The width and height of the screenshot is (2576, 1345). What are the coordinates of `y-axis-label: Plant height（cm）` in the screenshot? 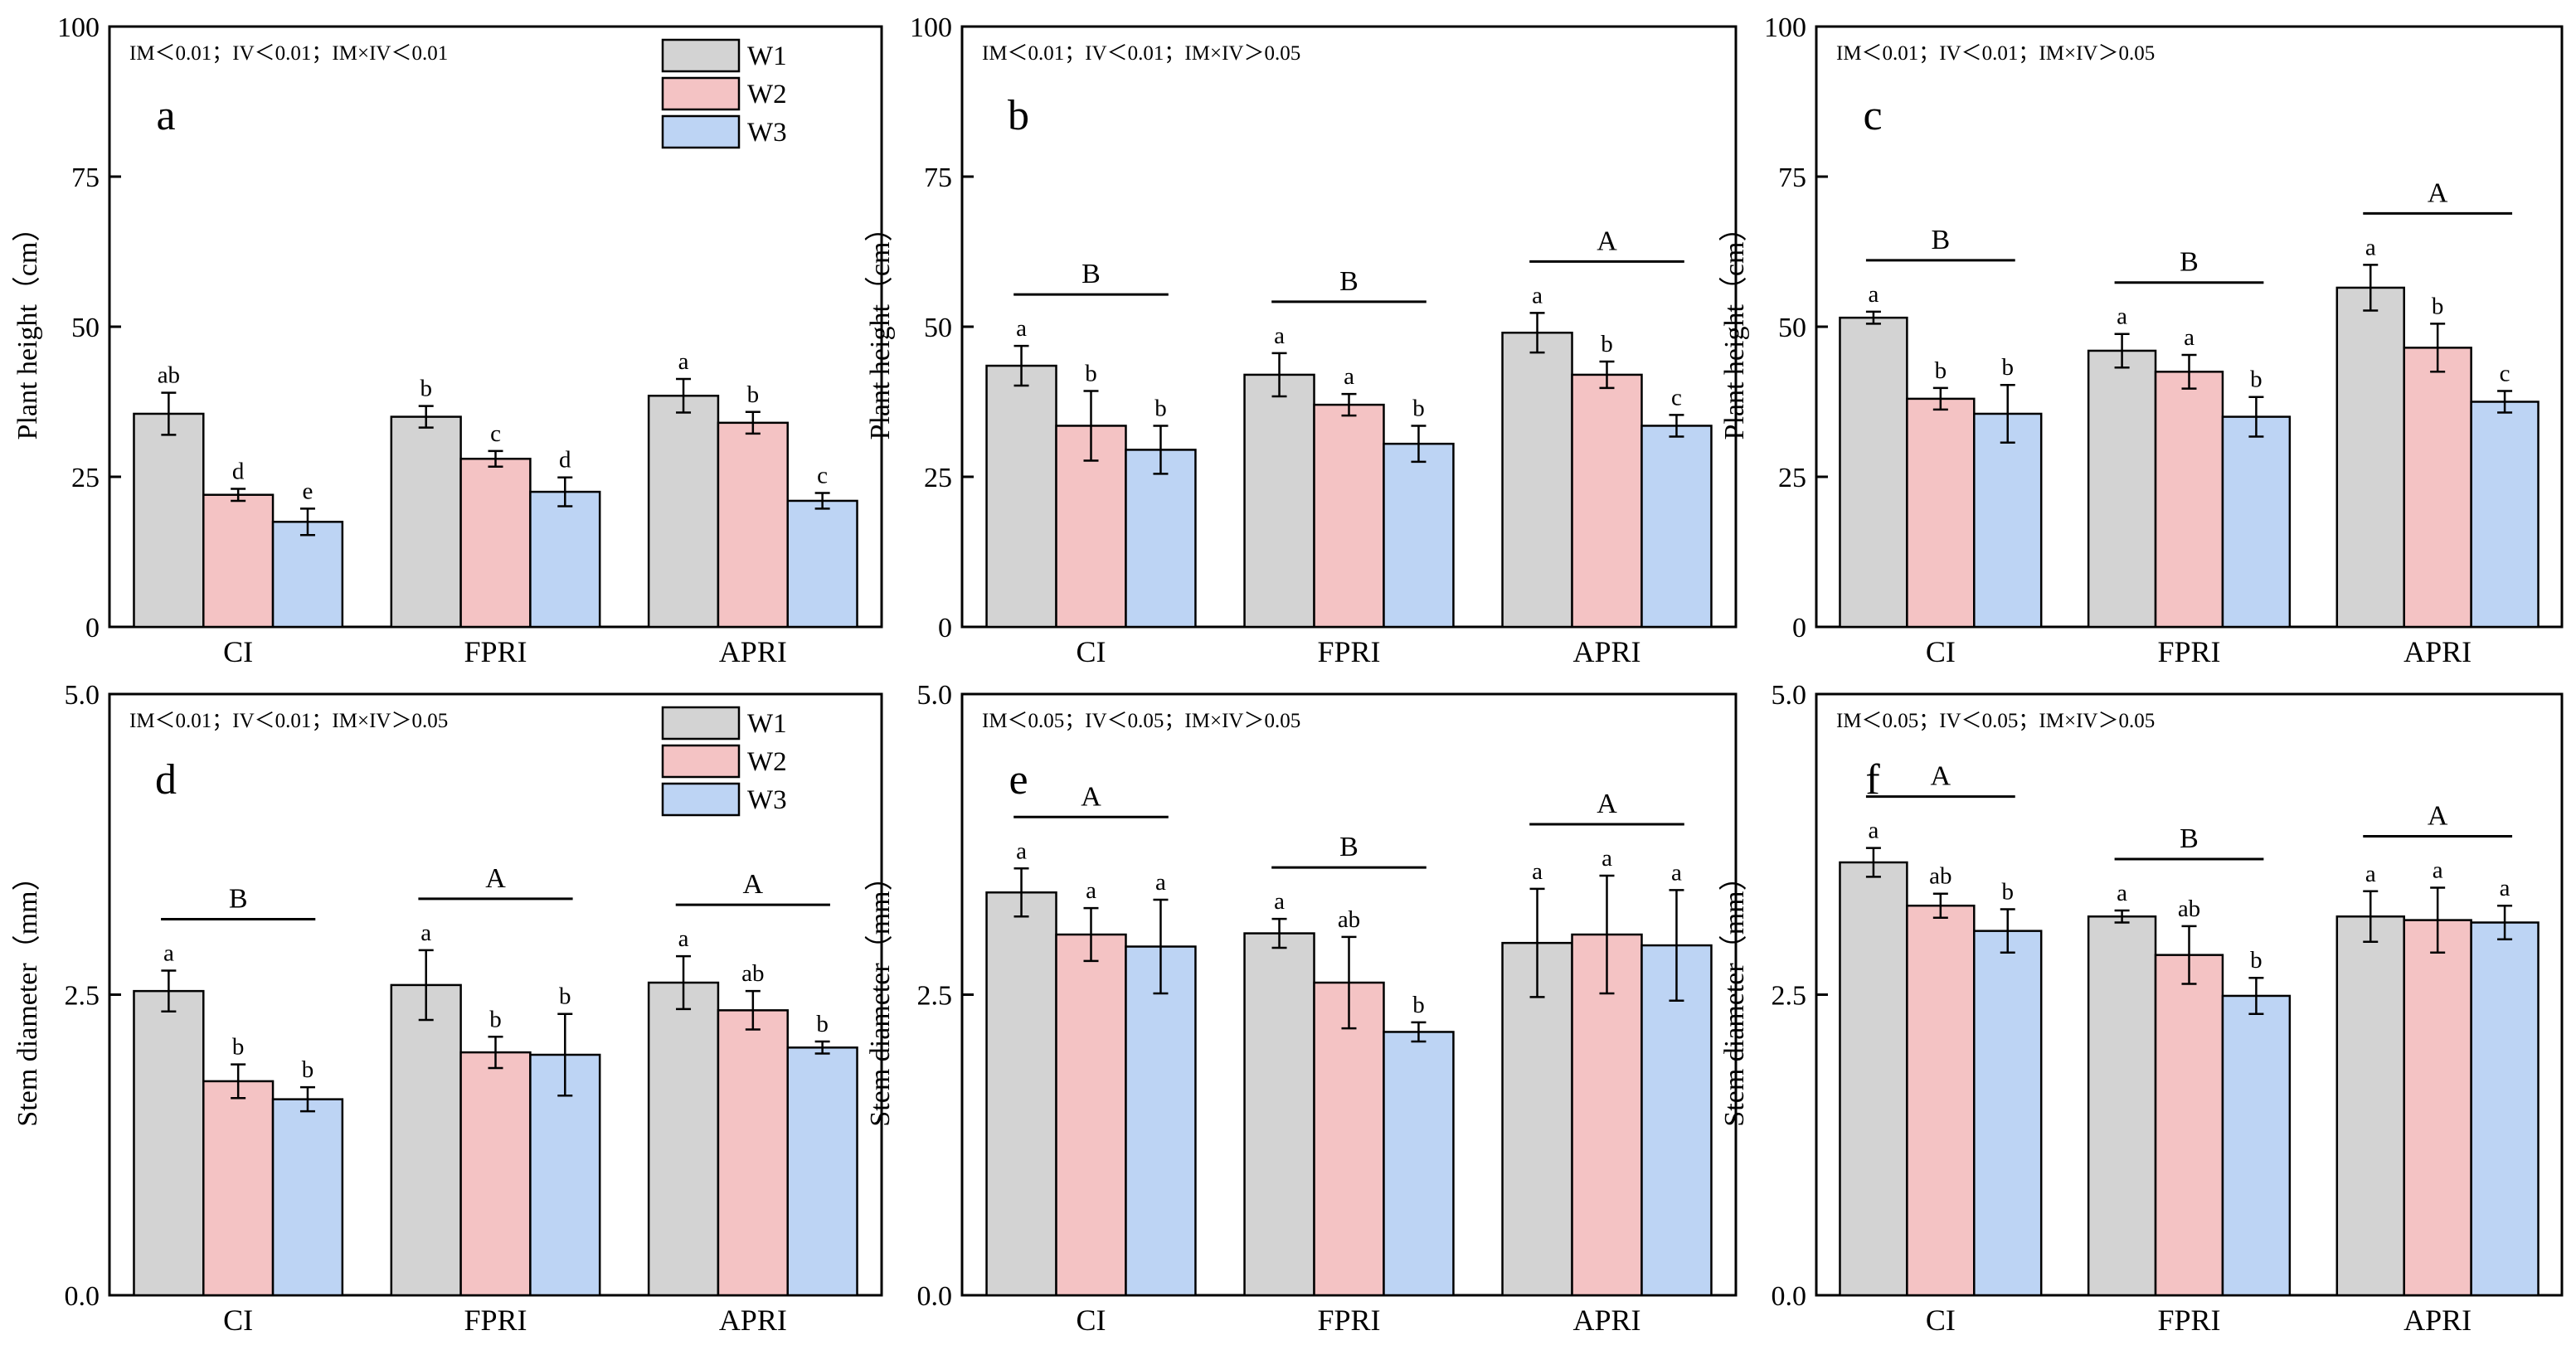 It's located at (1734, 327).